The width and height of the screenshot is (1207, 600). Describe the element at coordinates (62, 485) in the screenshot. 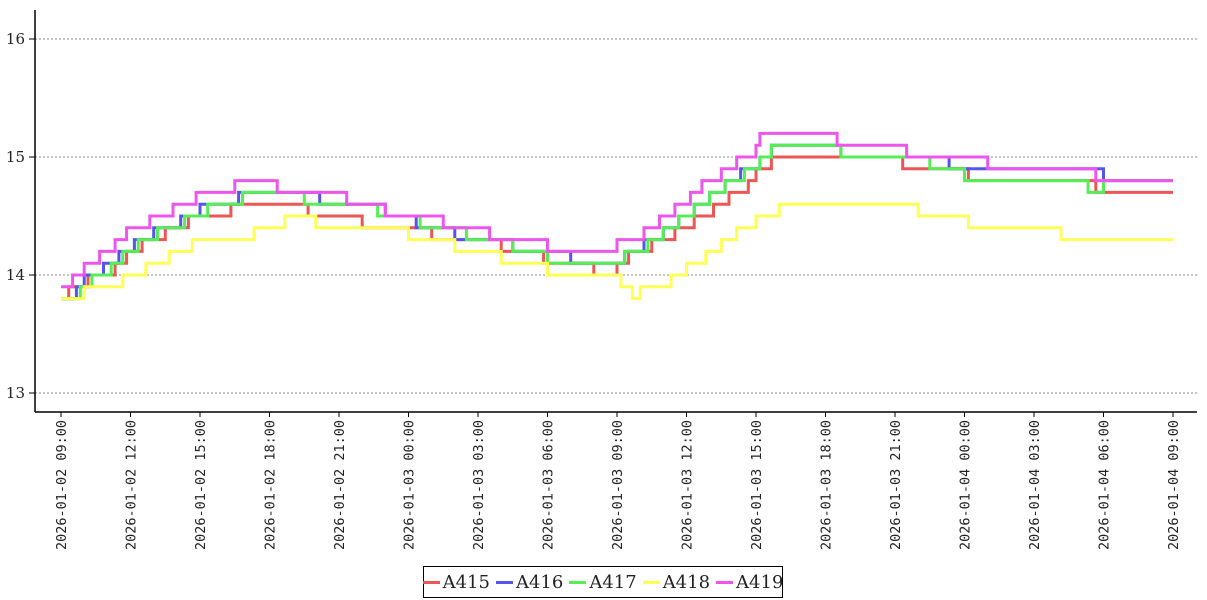

I see `x-tick-label: 2026-01-02 09:00` at that location.